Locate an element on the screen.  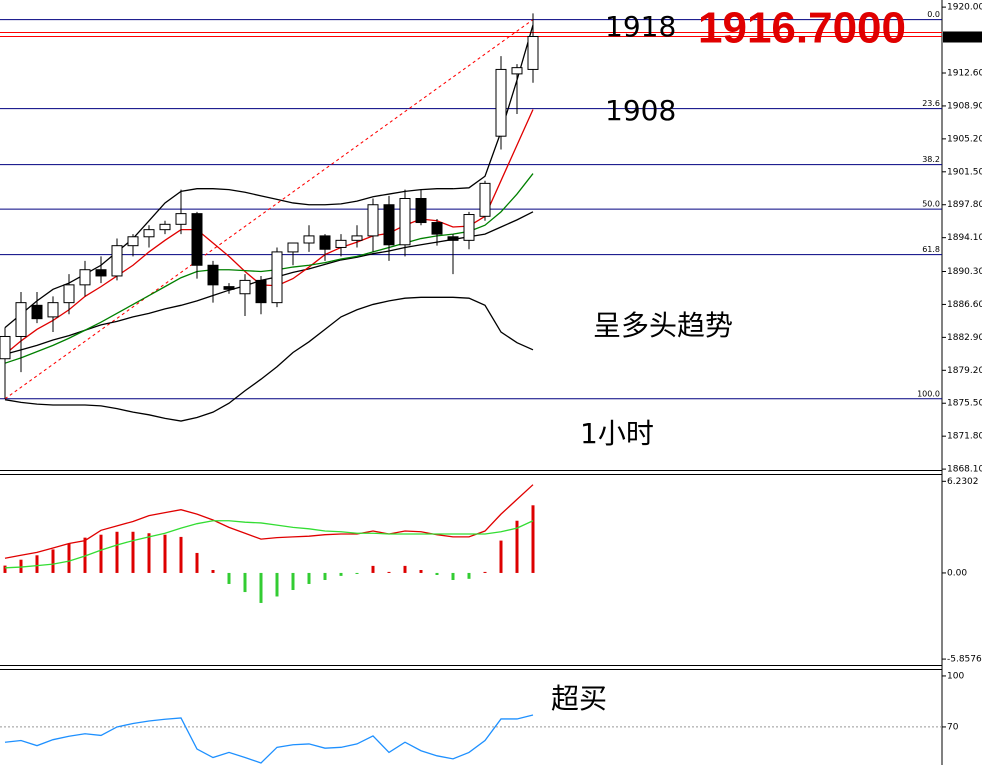
y-tick-label: 1875.50 is located at coordinates (964, 404).